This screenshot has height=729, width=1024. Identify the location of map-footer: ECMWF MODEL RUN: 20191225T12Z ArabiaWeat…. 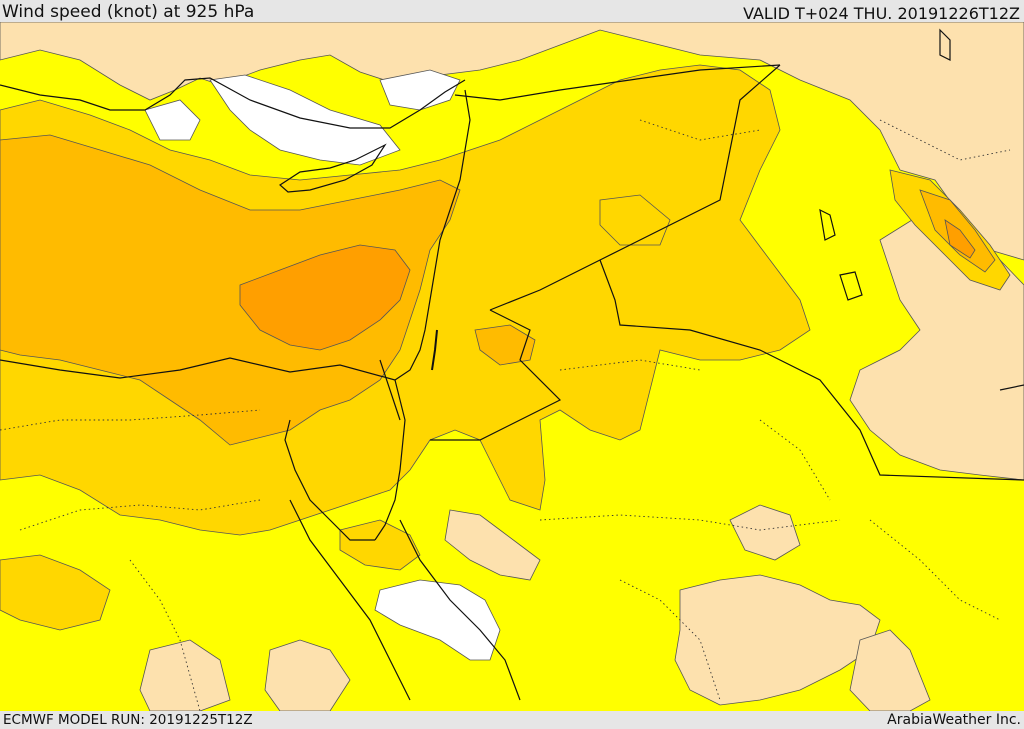
(512, 720).